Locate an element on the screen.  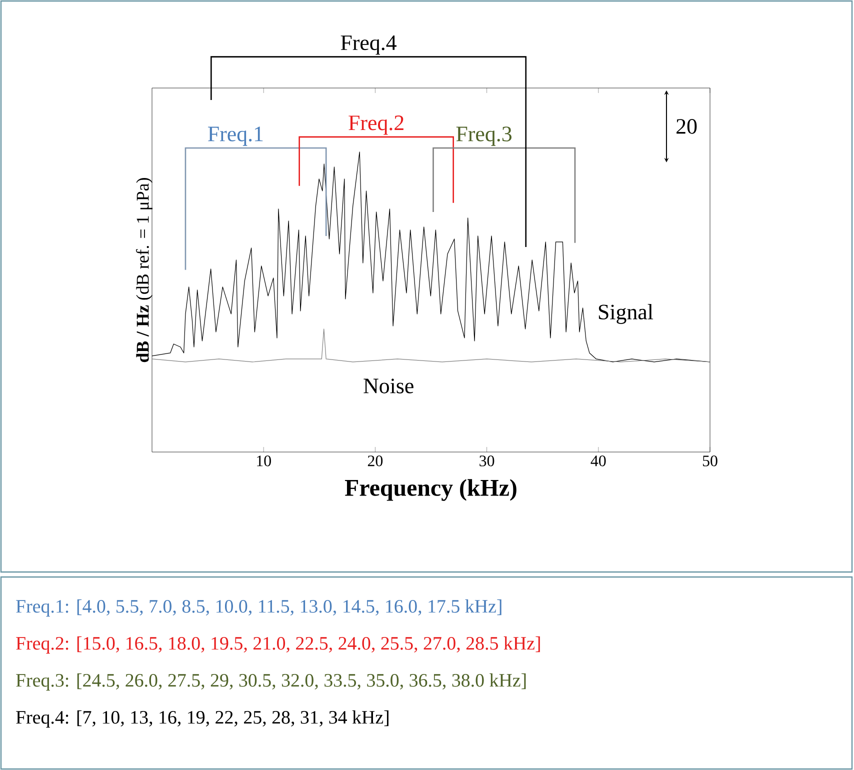
x-tick-label: 20 is located at coordinates (375, 461).